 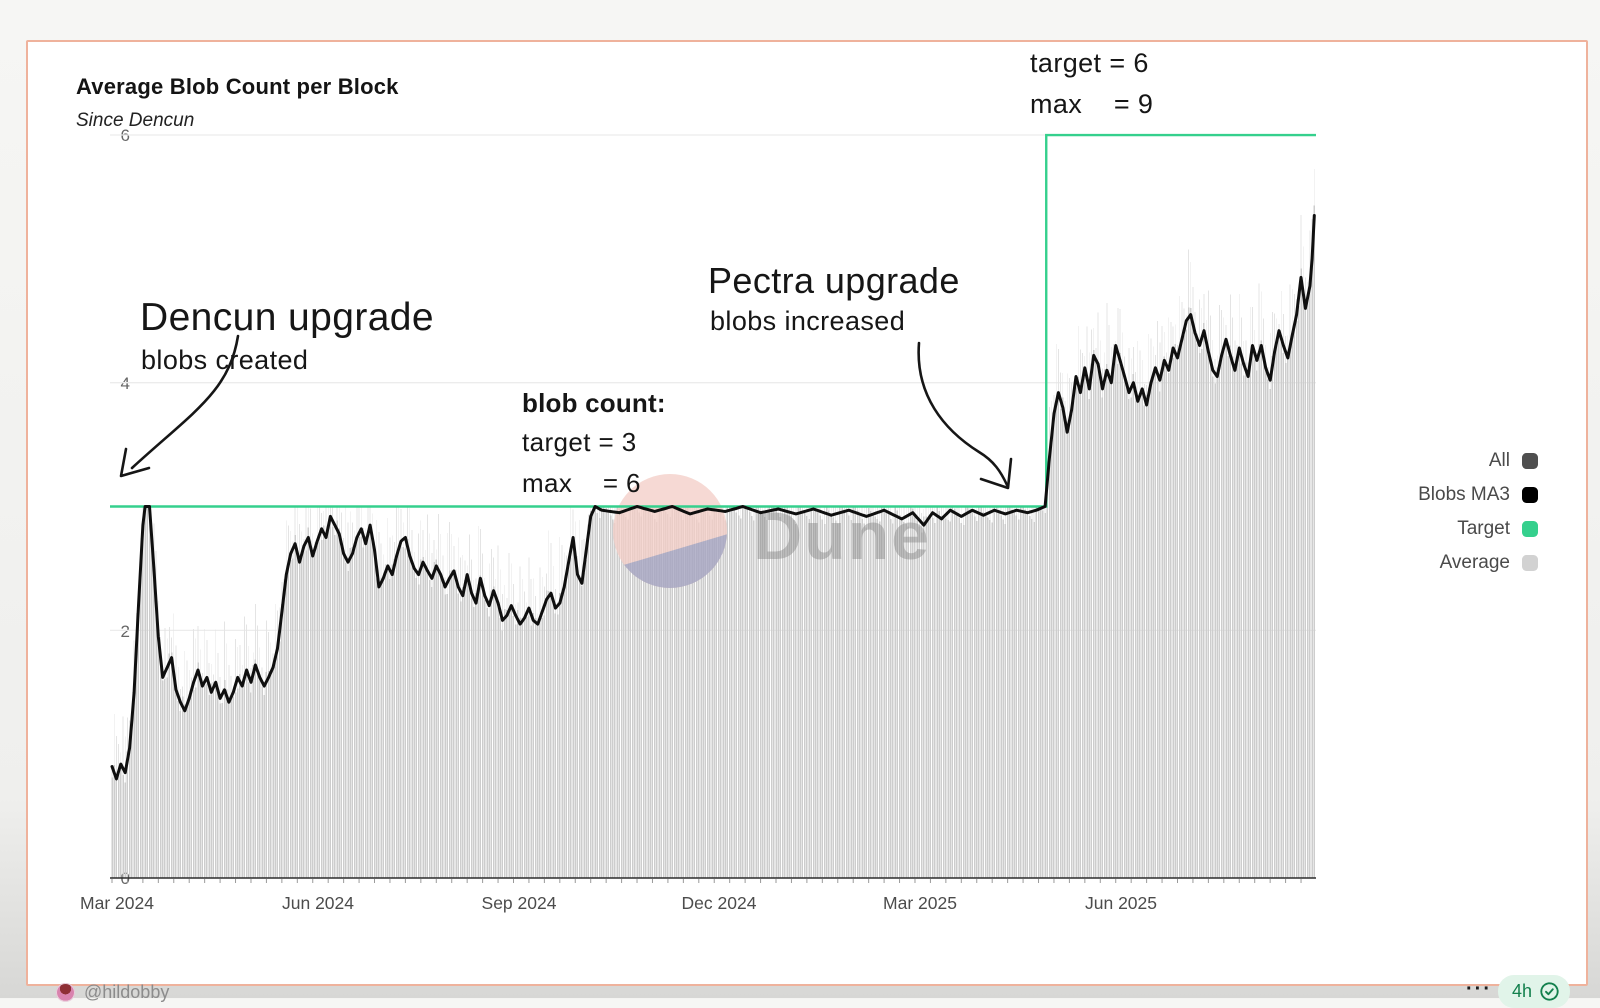 I want to click on x-tick-sep-2024: Sep 2024, so click(x=519, y=903).